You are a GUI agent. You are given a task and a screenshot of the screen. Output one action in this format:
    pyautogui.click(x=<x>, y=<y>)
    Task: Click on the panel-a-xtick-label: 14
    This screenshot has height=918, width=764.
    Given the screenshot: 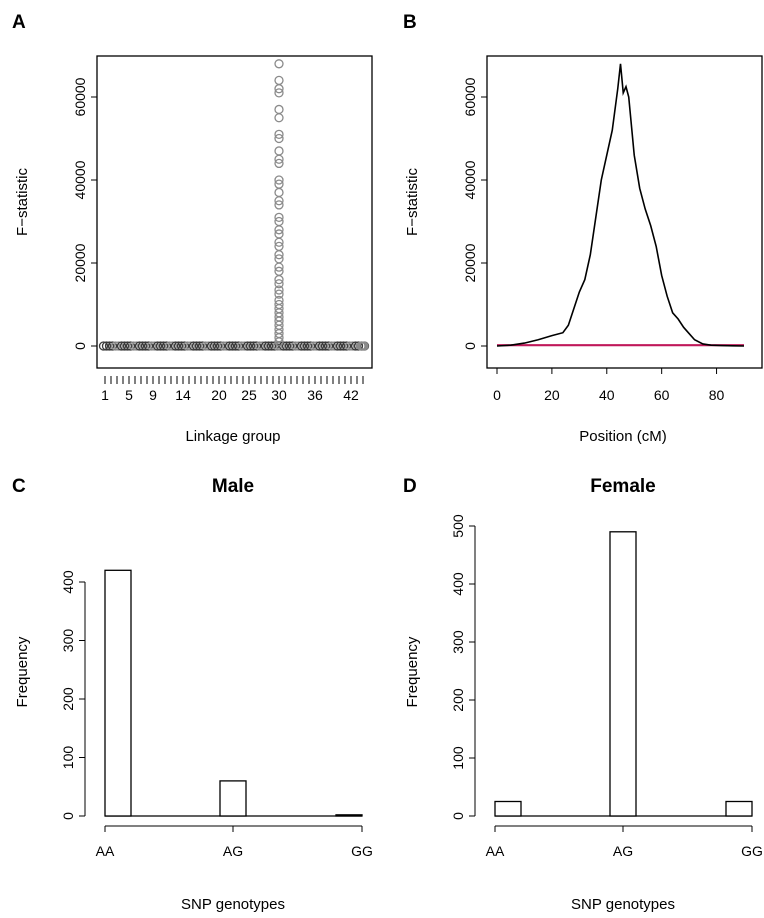 What is the action you would take?
    pyautogui.click(x=183, y=395)
    